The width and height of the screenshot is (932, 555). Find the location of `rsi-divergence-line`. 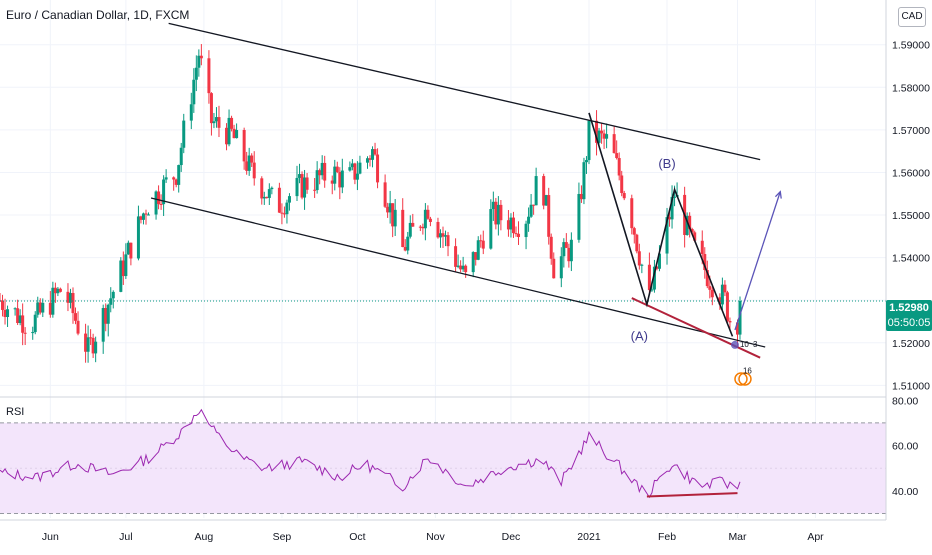

rsi-divergence-line is located at coordinates (692, 495).